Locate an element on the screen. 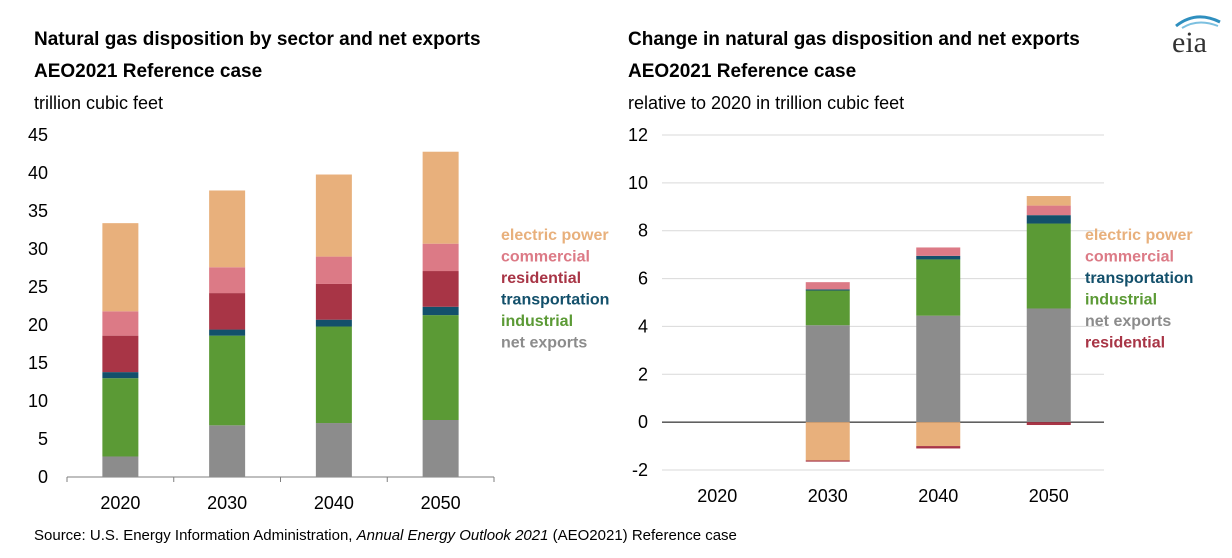 This screenshot has width=1232, height=558. bar-electric-power-2020 is located at coordinates (120, 267).